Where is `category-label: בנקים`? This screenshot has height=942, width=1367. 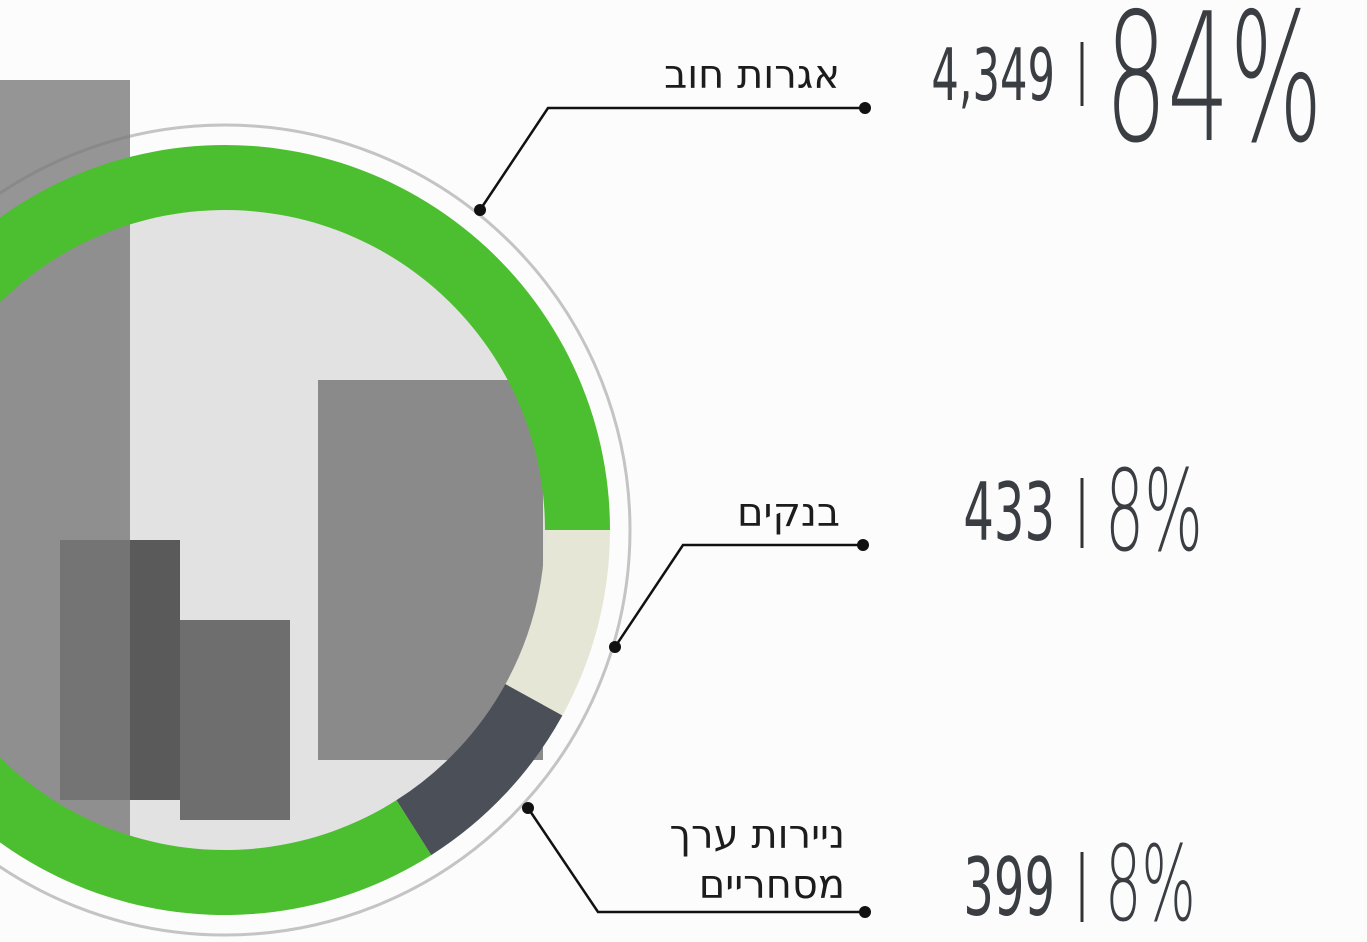 category-label: בנקים is located at coordinates (788, 513).